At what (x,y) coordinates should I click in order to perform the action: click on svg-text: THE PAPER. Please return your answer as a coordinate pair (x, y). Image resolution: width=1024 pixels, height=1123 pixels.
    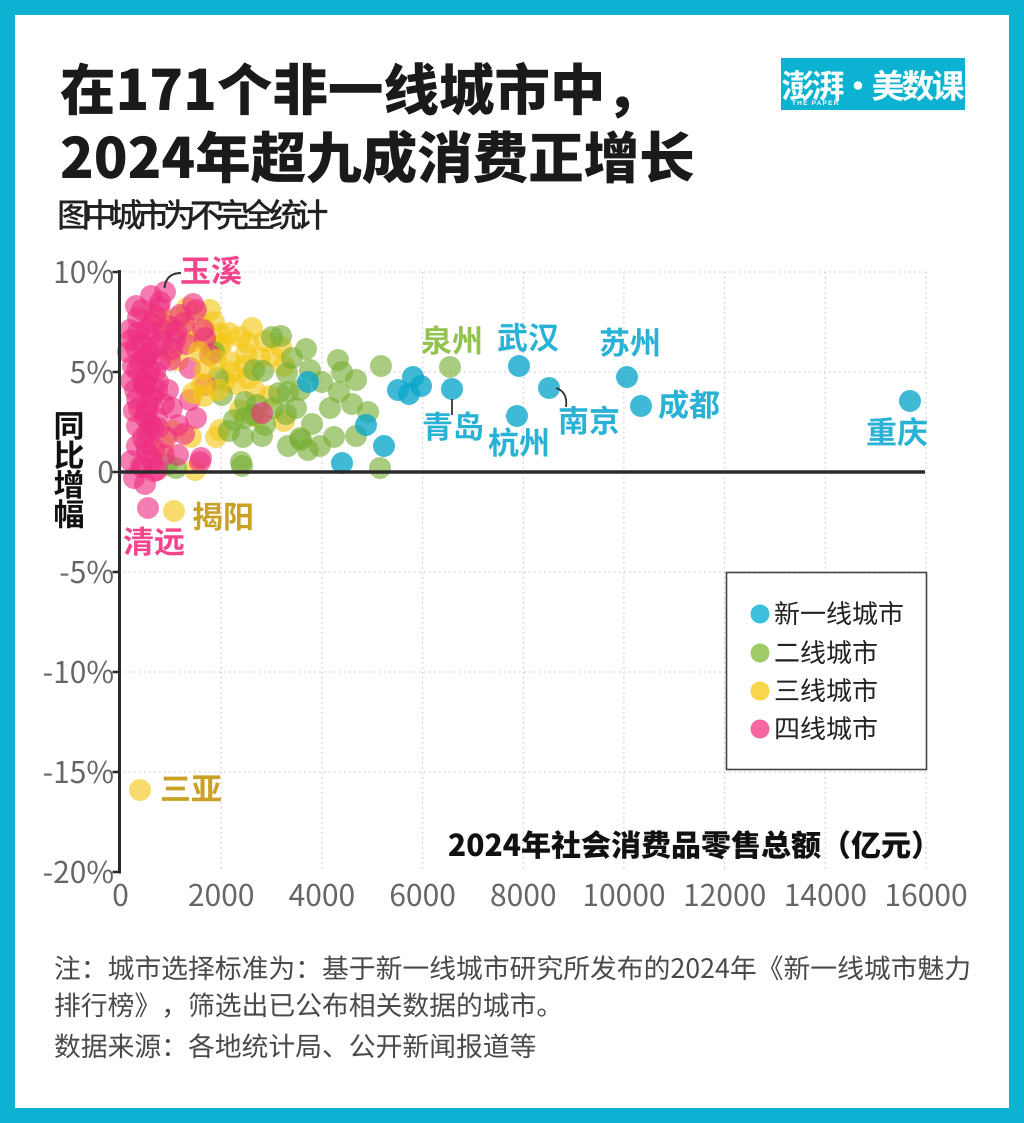
    Looking at the image, I should click on (816, 103).